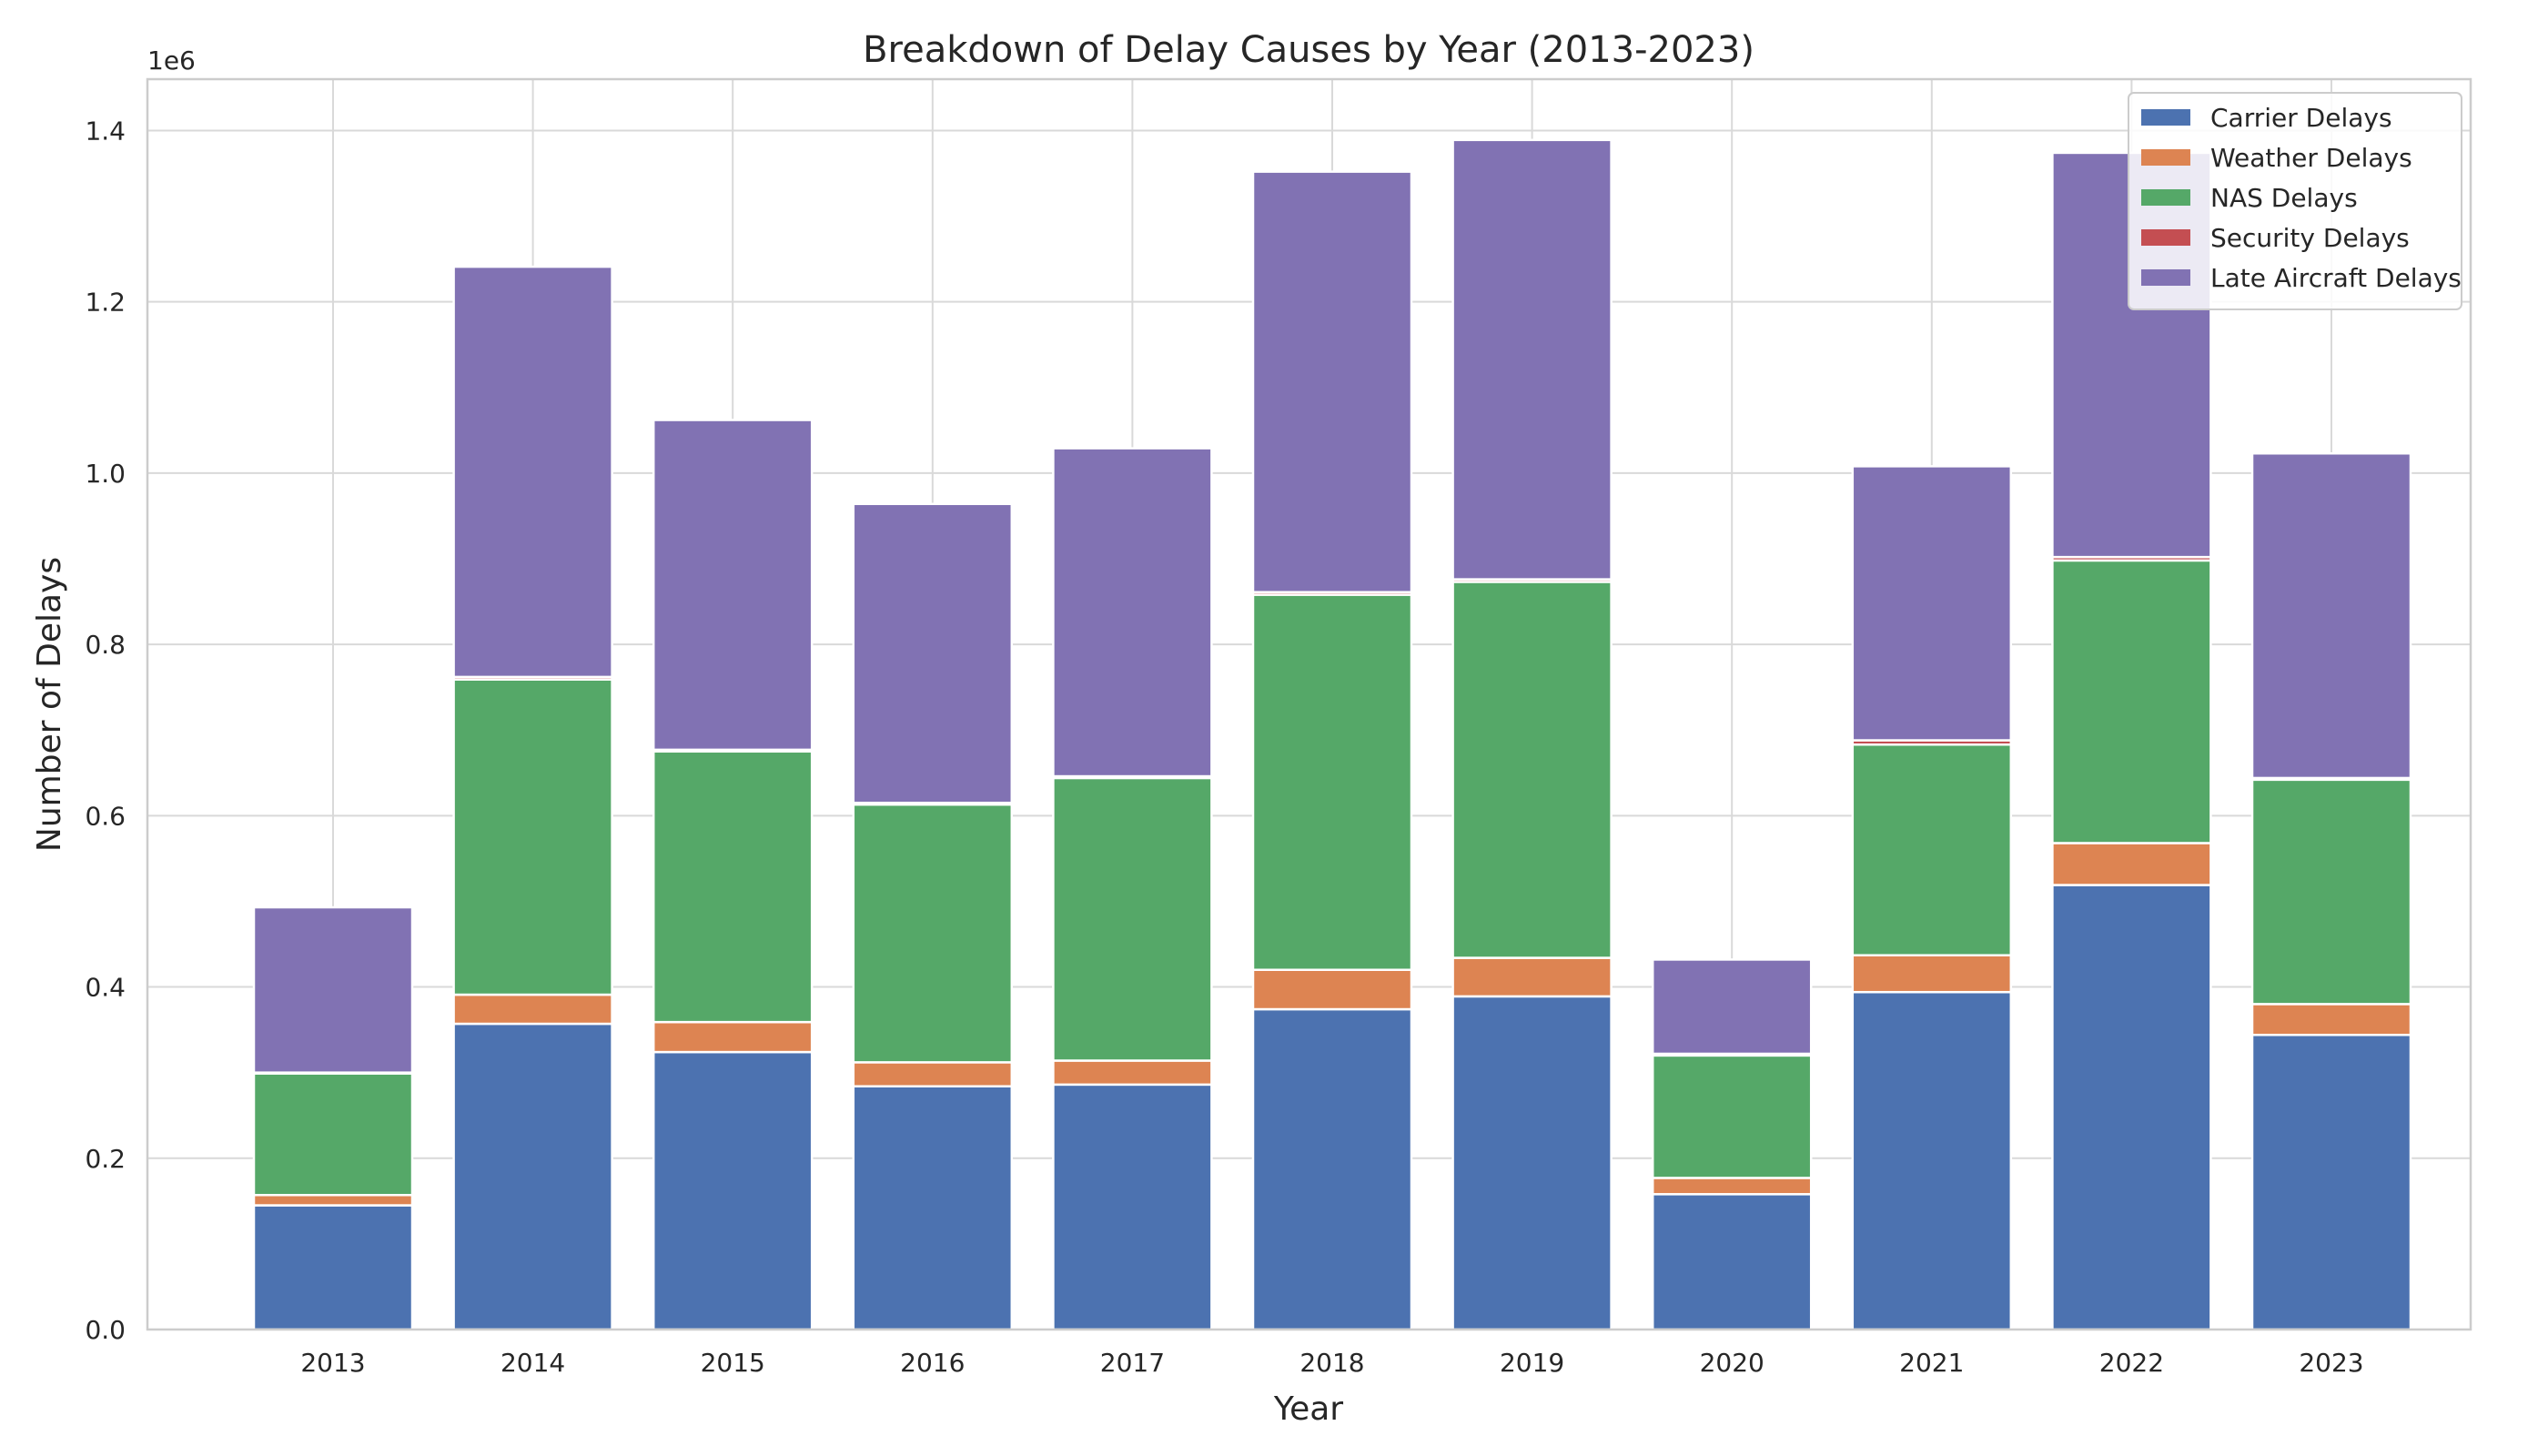  I want to click on x-tick-label: 2021, so click(1932, 1363).